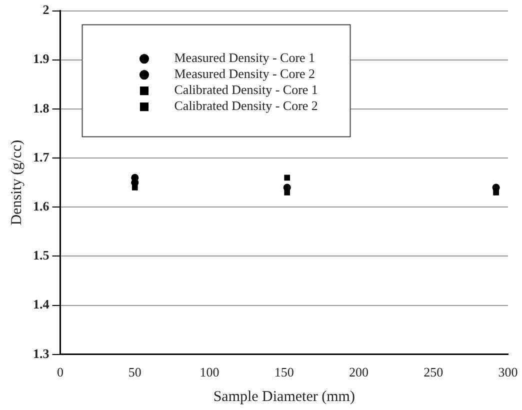 The width and height of the screenshot is (522, 410). What do you see at coordinates (434, 372) in the screenshot?
I see `x-tick-label: 250` at bounding box center [434, 372].